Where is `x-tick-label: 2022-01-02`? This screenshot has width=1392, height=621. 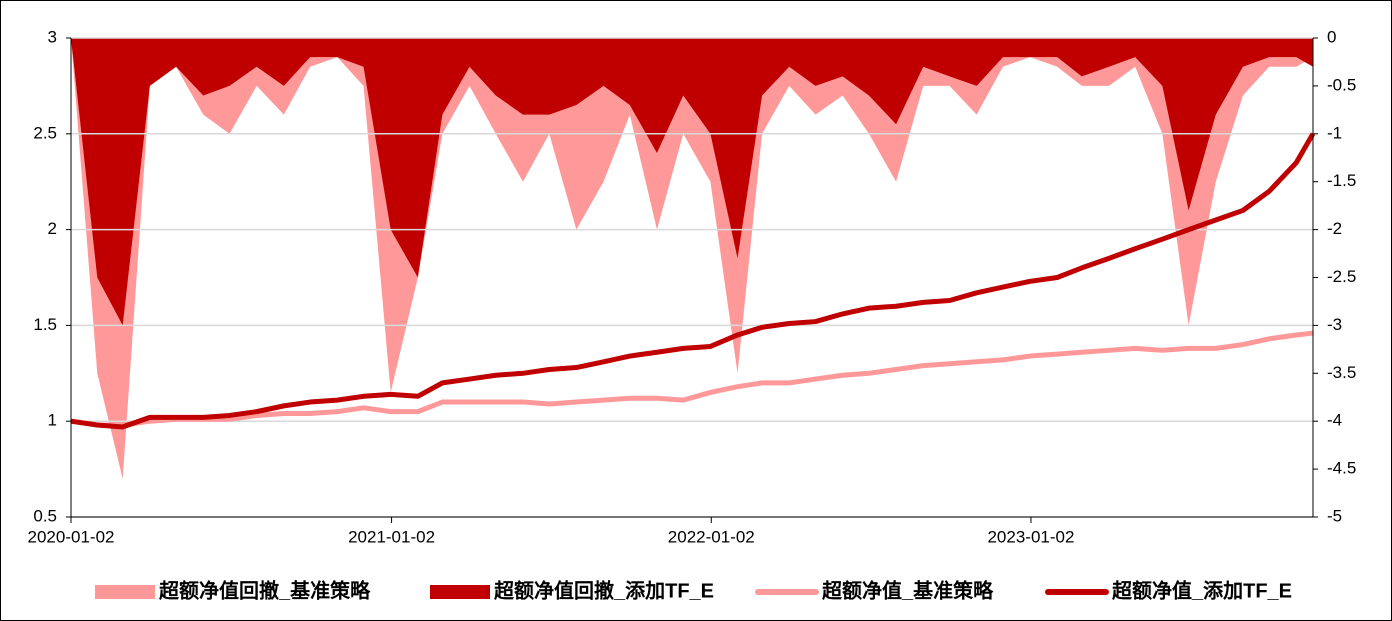
x-tick-label: 2022-01-02 is located at coordinates (711, 536).